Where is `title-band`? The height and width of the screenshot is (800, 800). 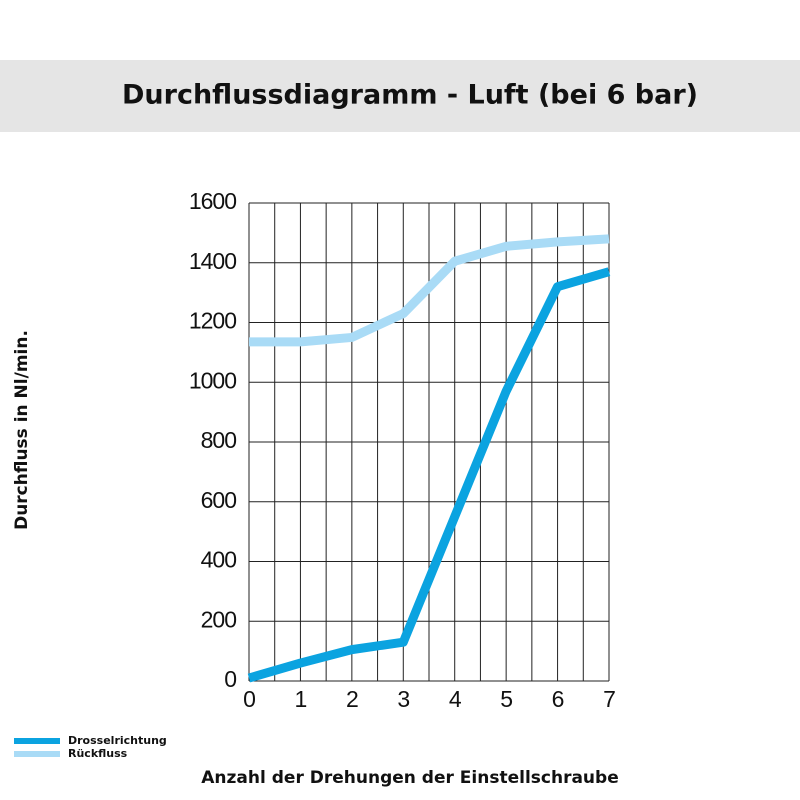 title-band is located at coordinates (400, 96).